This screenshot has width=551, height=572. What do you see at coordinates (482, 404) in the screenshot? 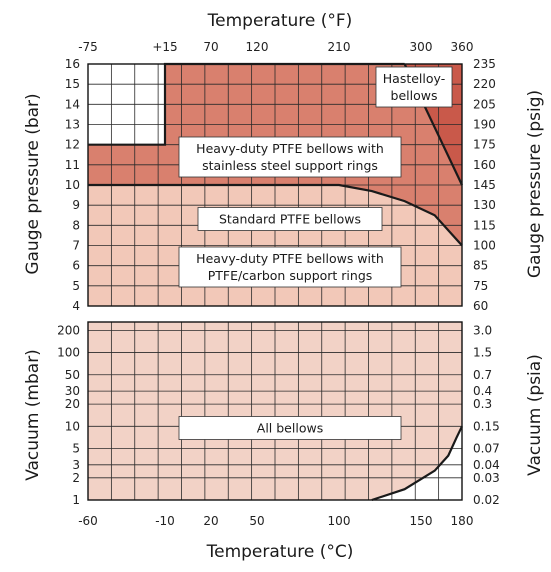
I see `vacuum-y-right-tick-label: 0.3` at bounding box center [482, 404].